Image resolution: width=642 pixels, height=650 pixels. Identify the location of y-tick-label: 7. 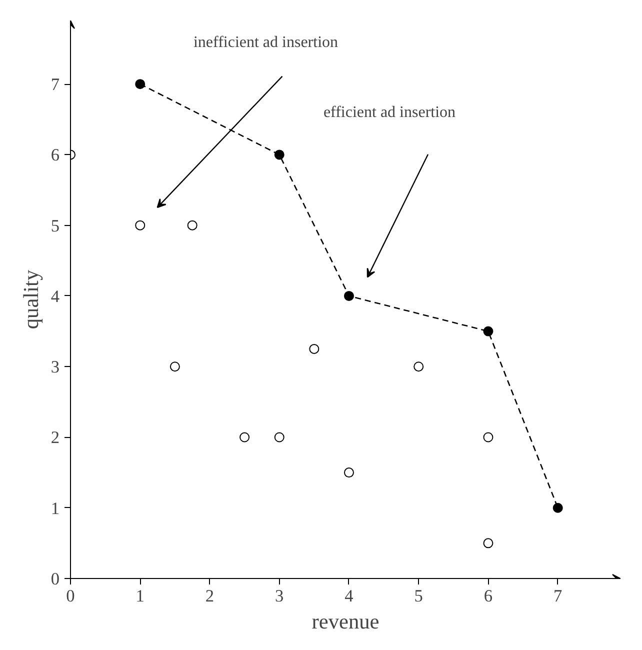
(55, 84).